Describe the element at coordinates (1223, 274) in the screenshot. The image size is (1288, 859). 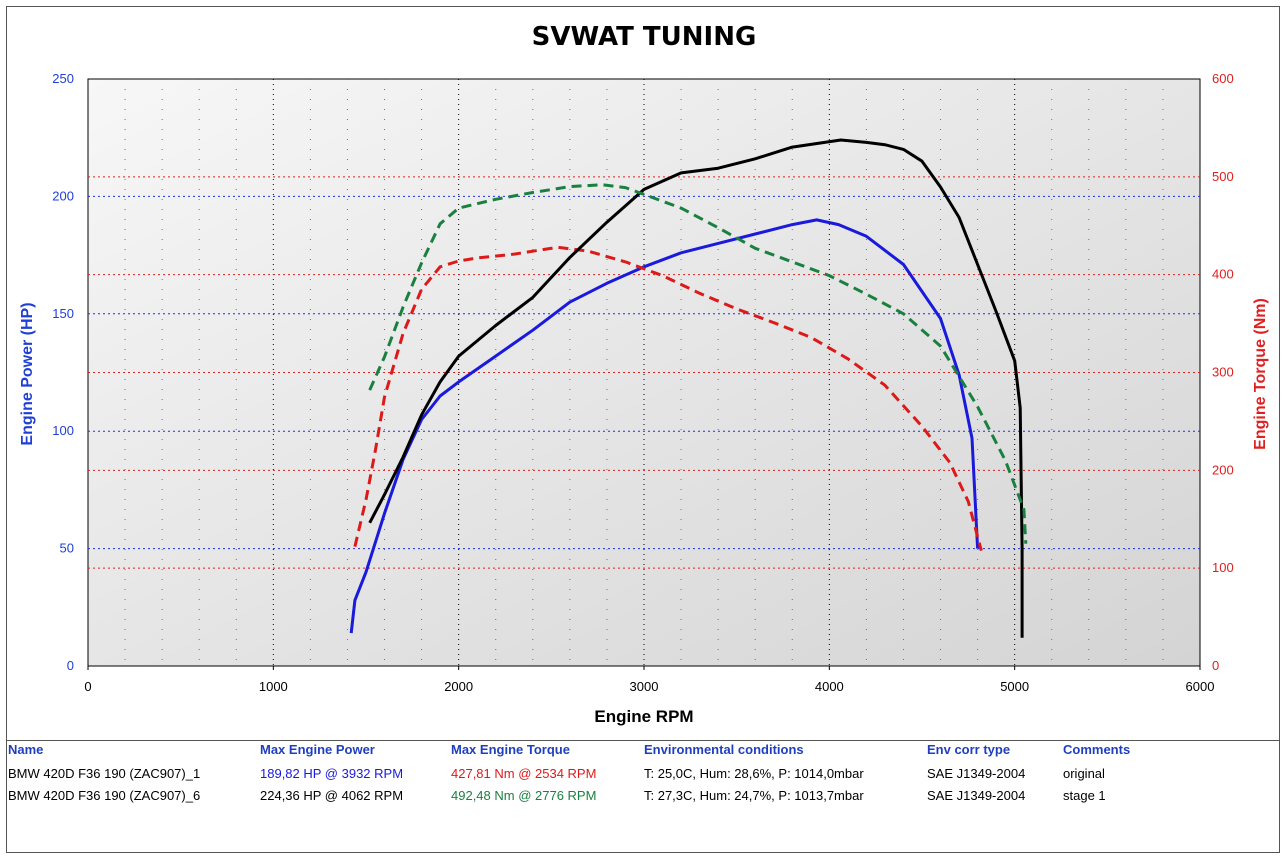
I see `y-right-tick-label: 400` at that location.